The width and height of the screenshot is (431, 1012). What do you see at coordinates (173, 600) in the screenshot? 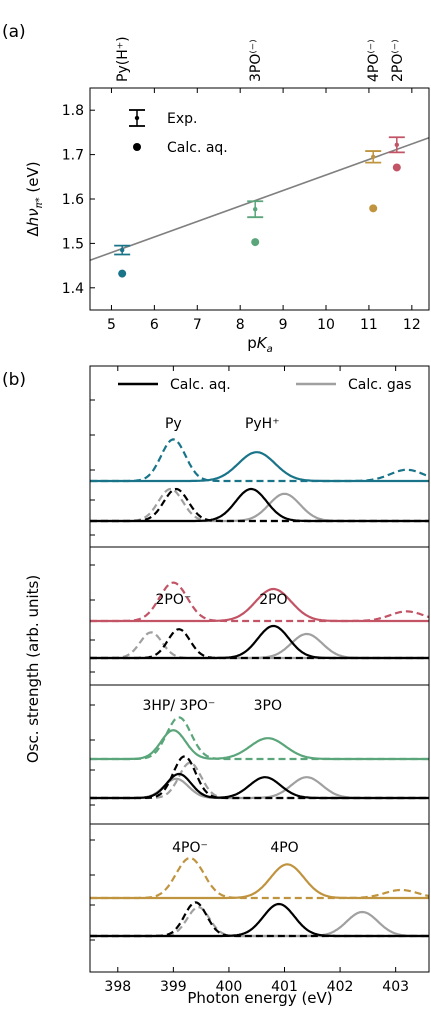
I see `peak-label: 2PO⁻` at bounding box center [173, 600].